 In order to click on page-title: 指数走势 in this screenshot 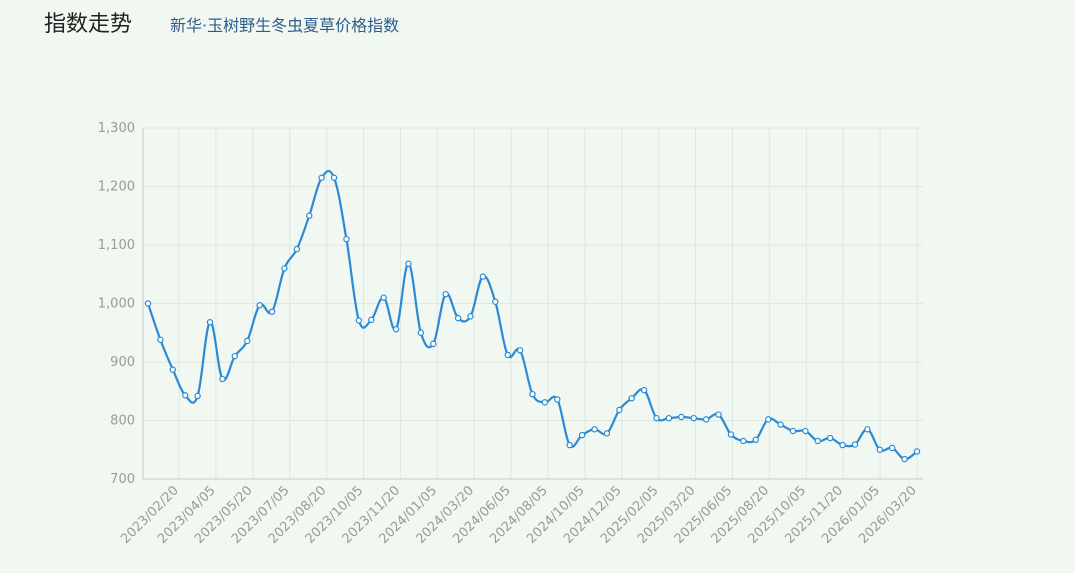, I will do `click(88, 24)`.